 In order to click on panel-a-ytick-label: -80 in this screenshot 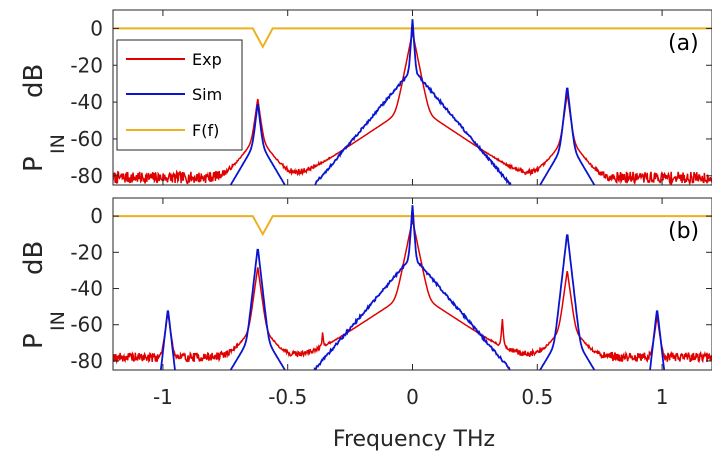, I will do `click(86, 176)`.